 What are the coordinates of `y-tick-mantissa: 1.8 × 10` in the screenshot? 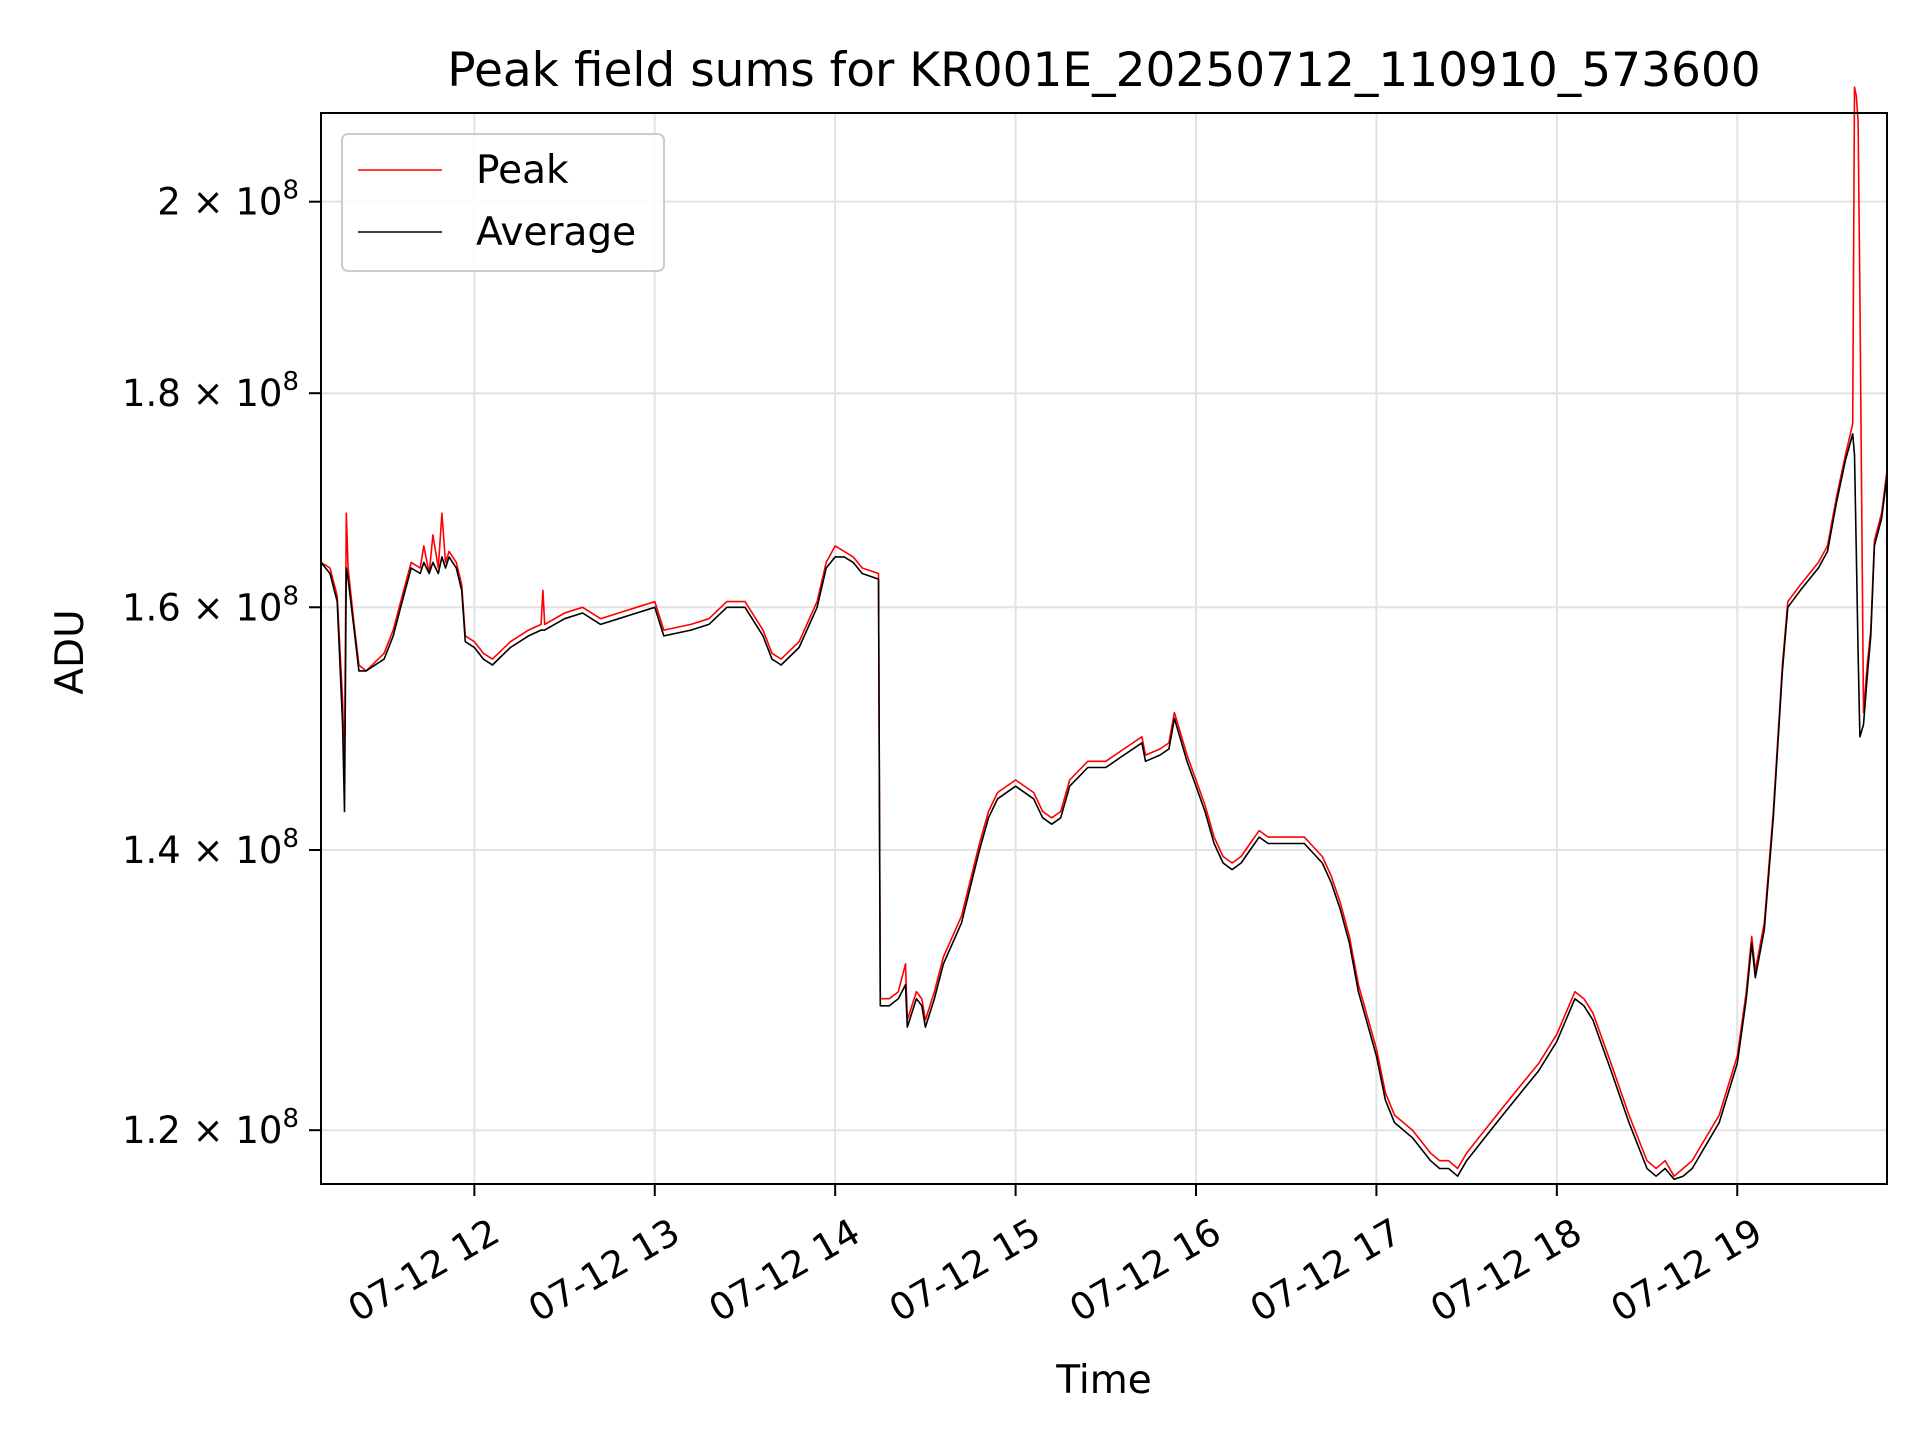 It's located at (202, 393).